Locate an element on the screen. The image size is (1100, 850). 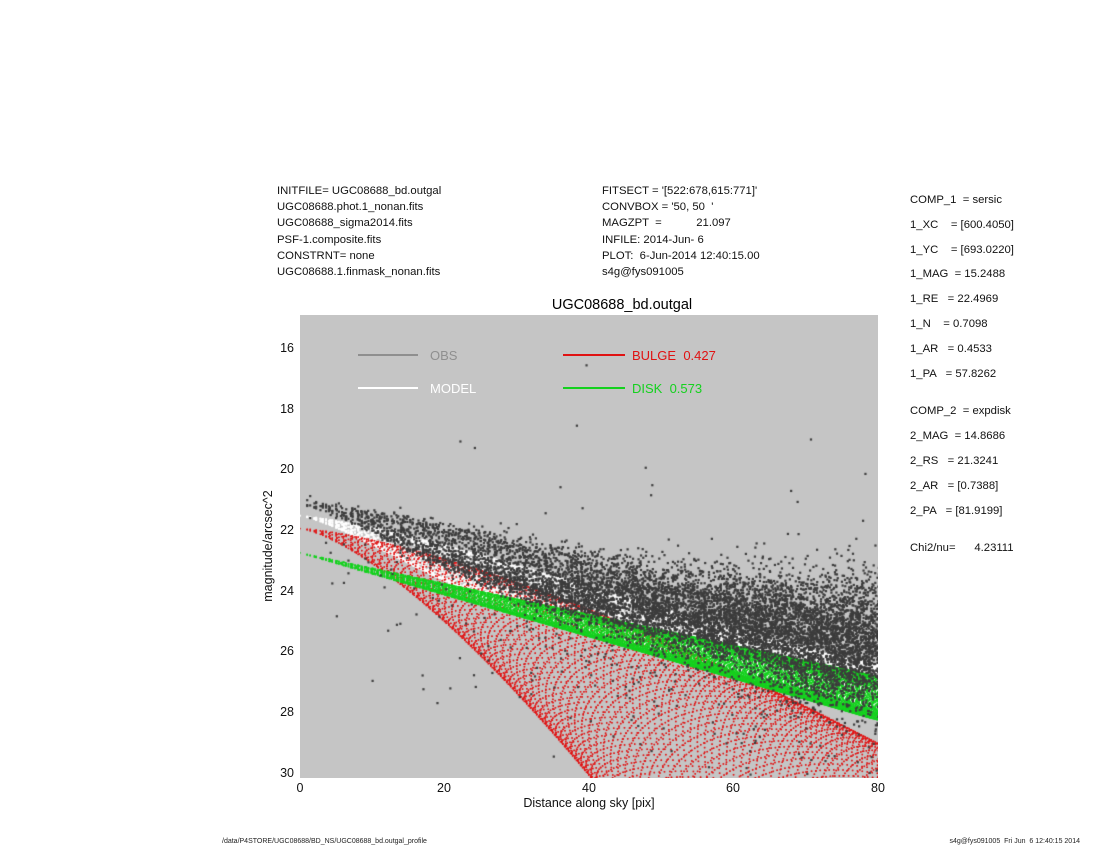
x-tick-0: 0 is located at coordinates (300, 788).